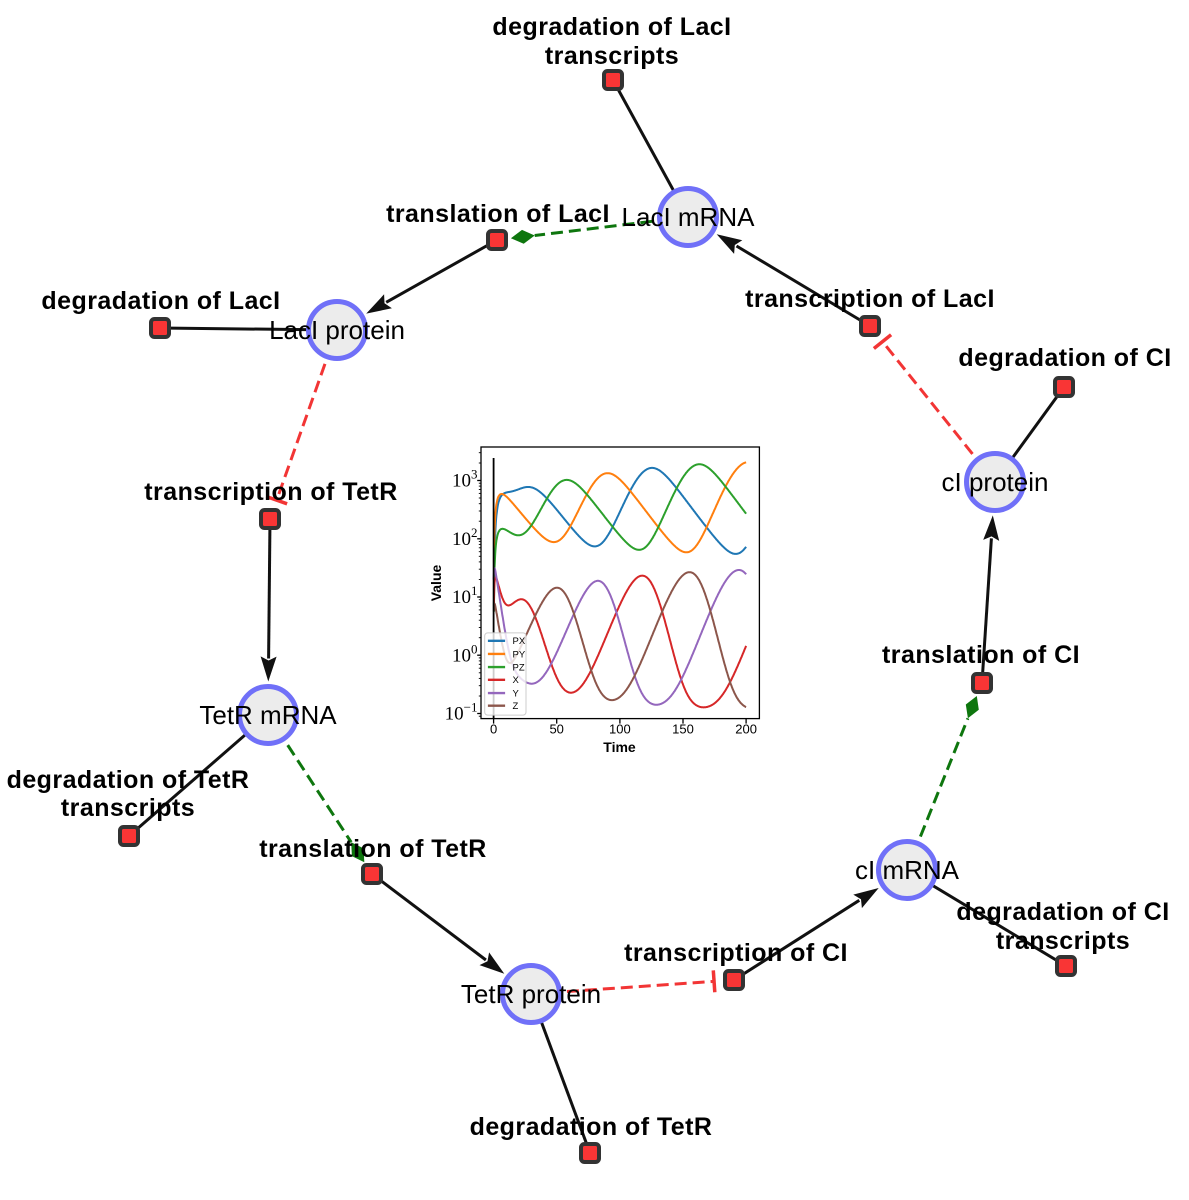  Describe the element at coordinates (493, 729) in the screenshot. I see `svg-text: 0` at that location.